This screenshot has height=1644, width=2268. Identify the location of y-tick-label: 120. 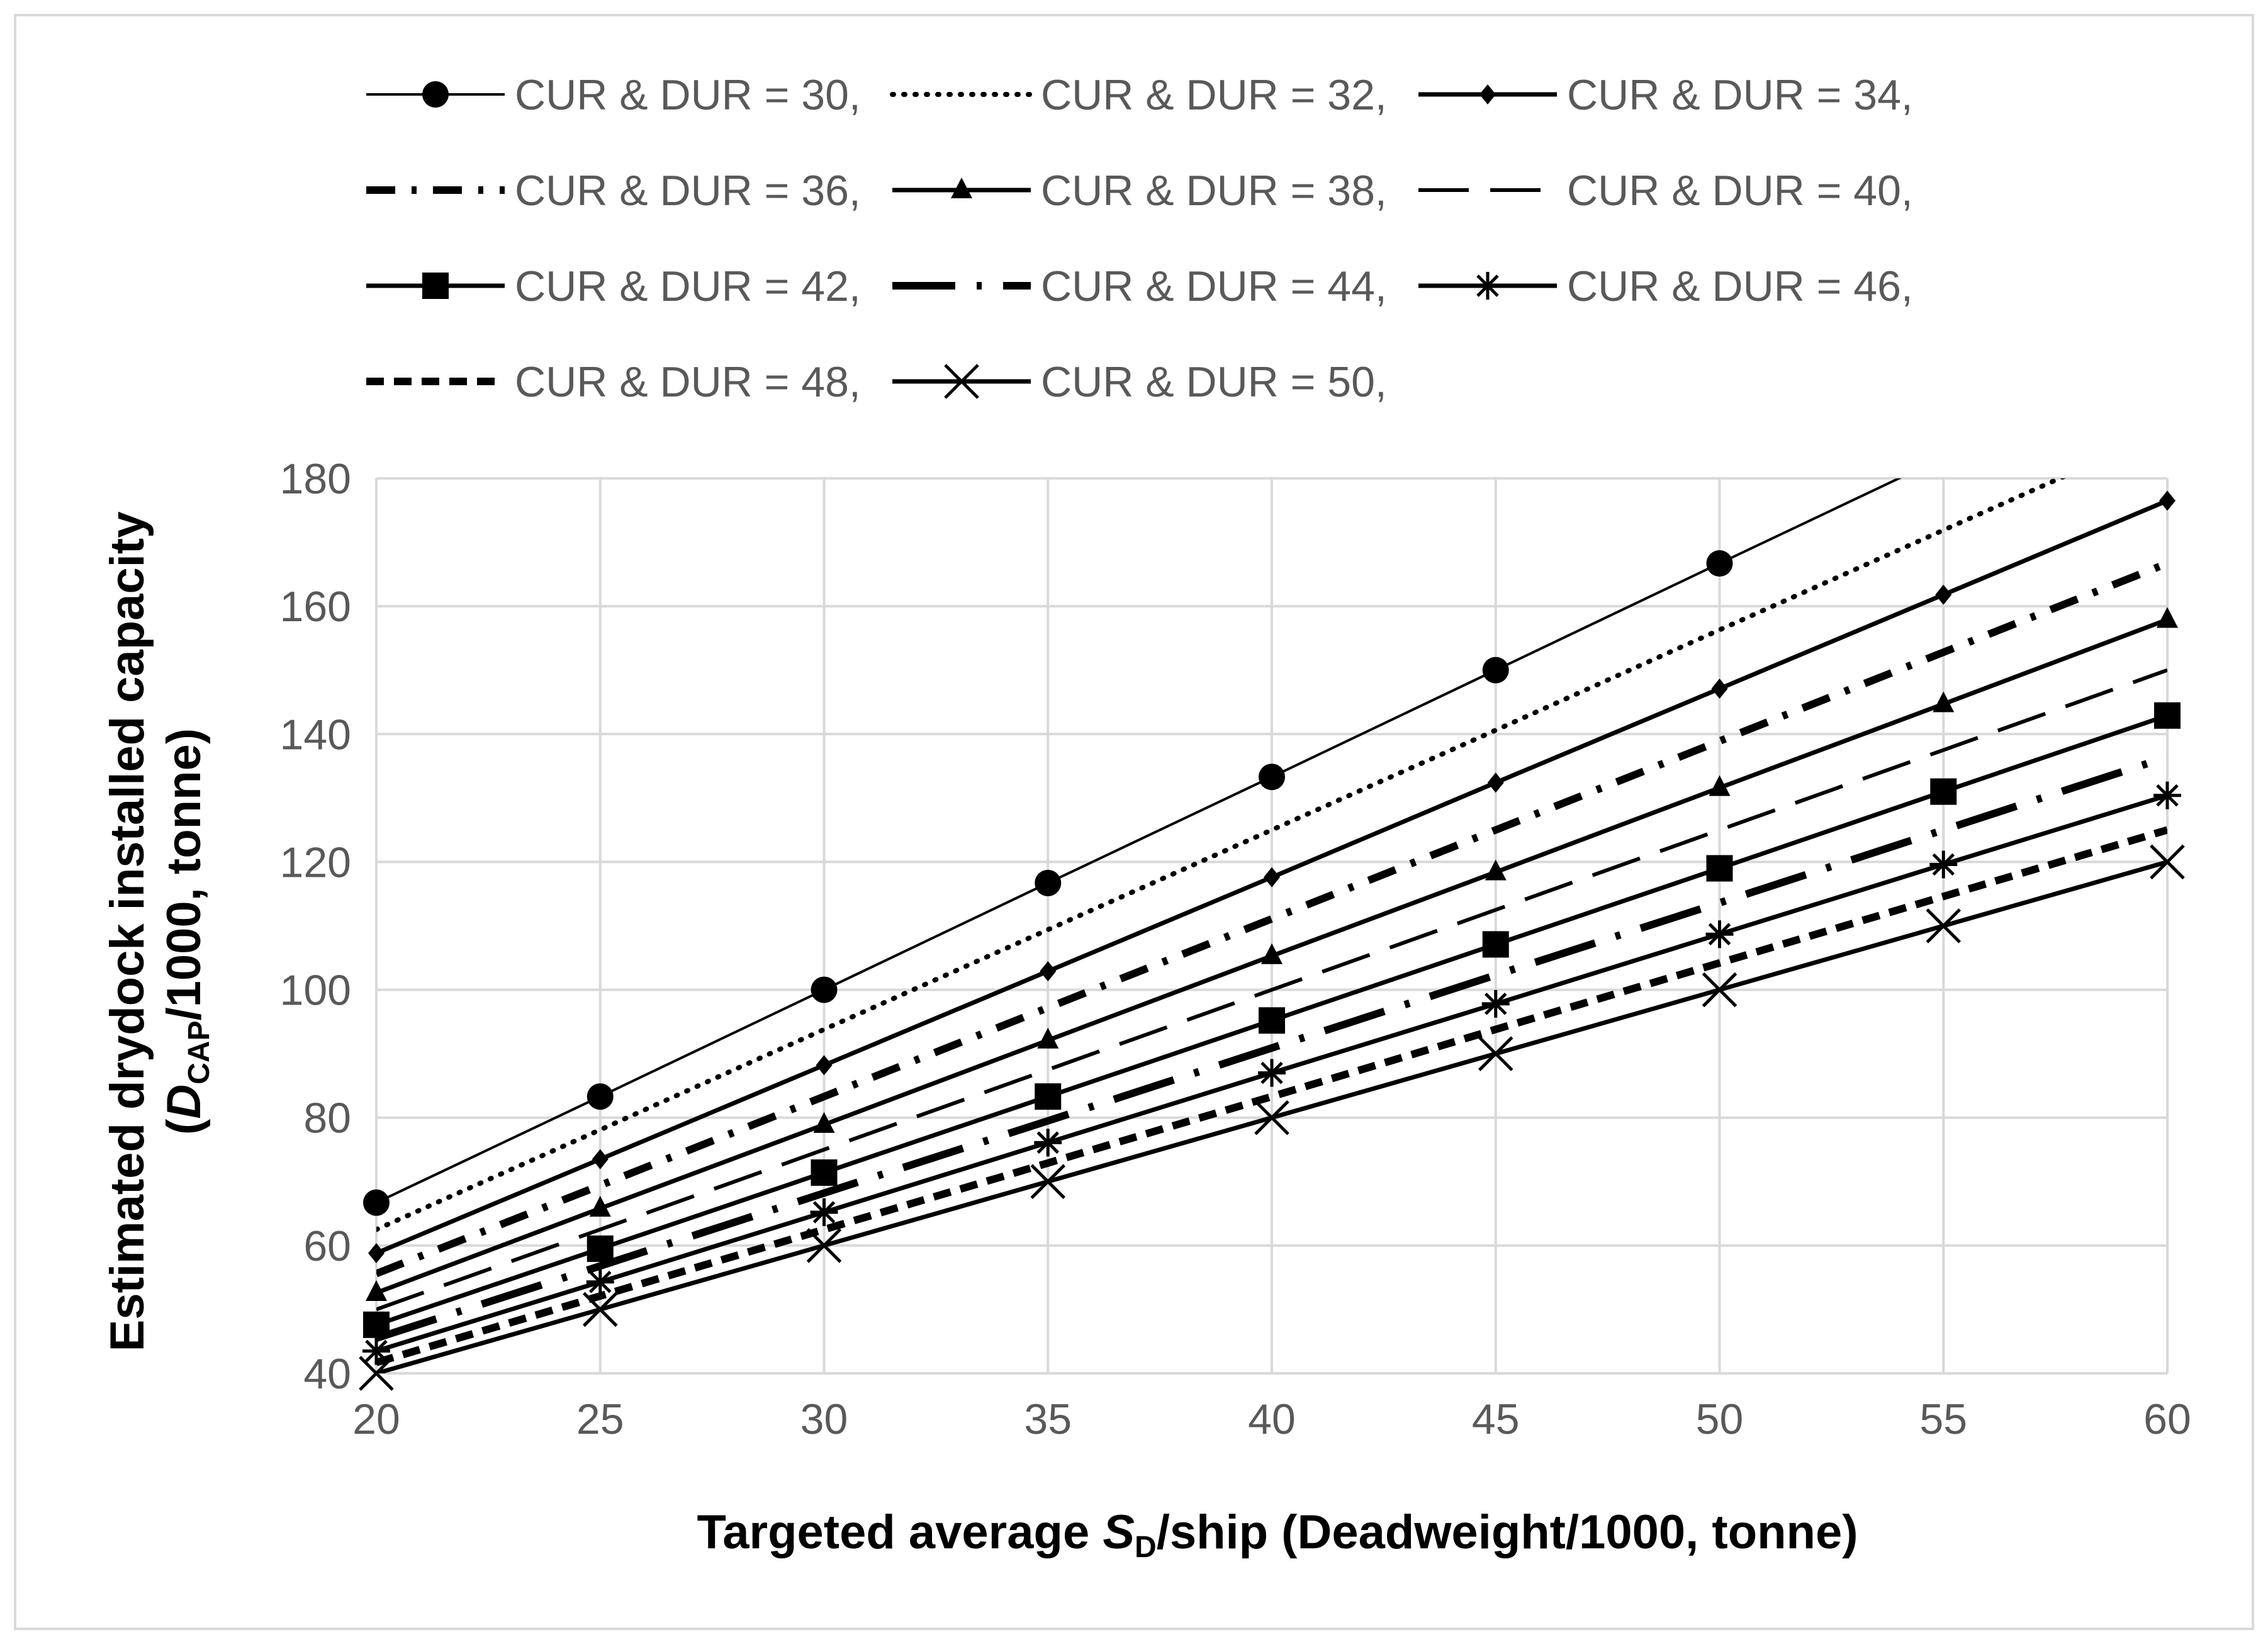
(315, 862).